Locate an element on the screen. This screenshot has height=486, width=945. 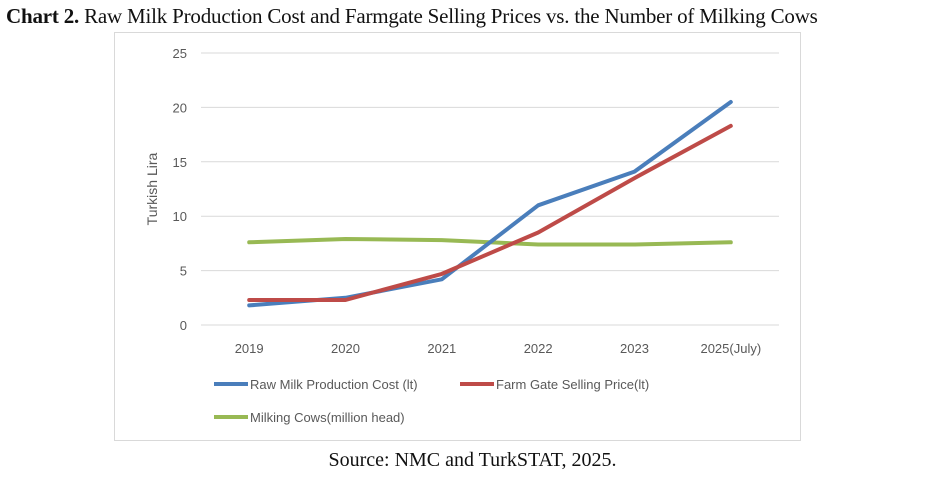
source-note: Source: NMC and TurkSTAT, 2025. is located at coordinates (472, 460).